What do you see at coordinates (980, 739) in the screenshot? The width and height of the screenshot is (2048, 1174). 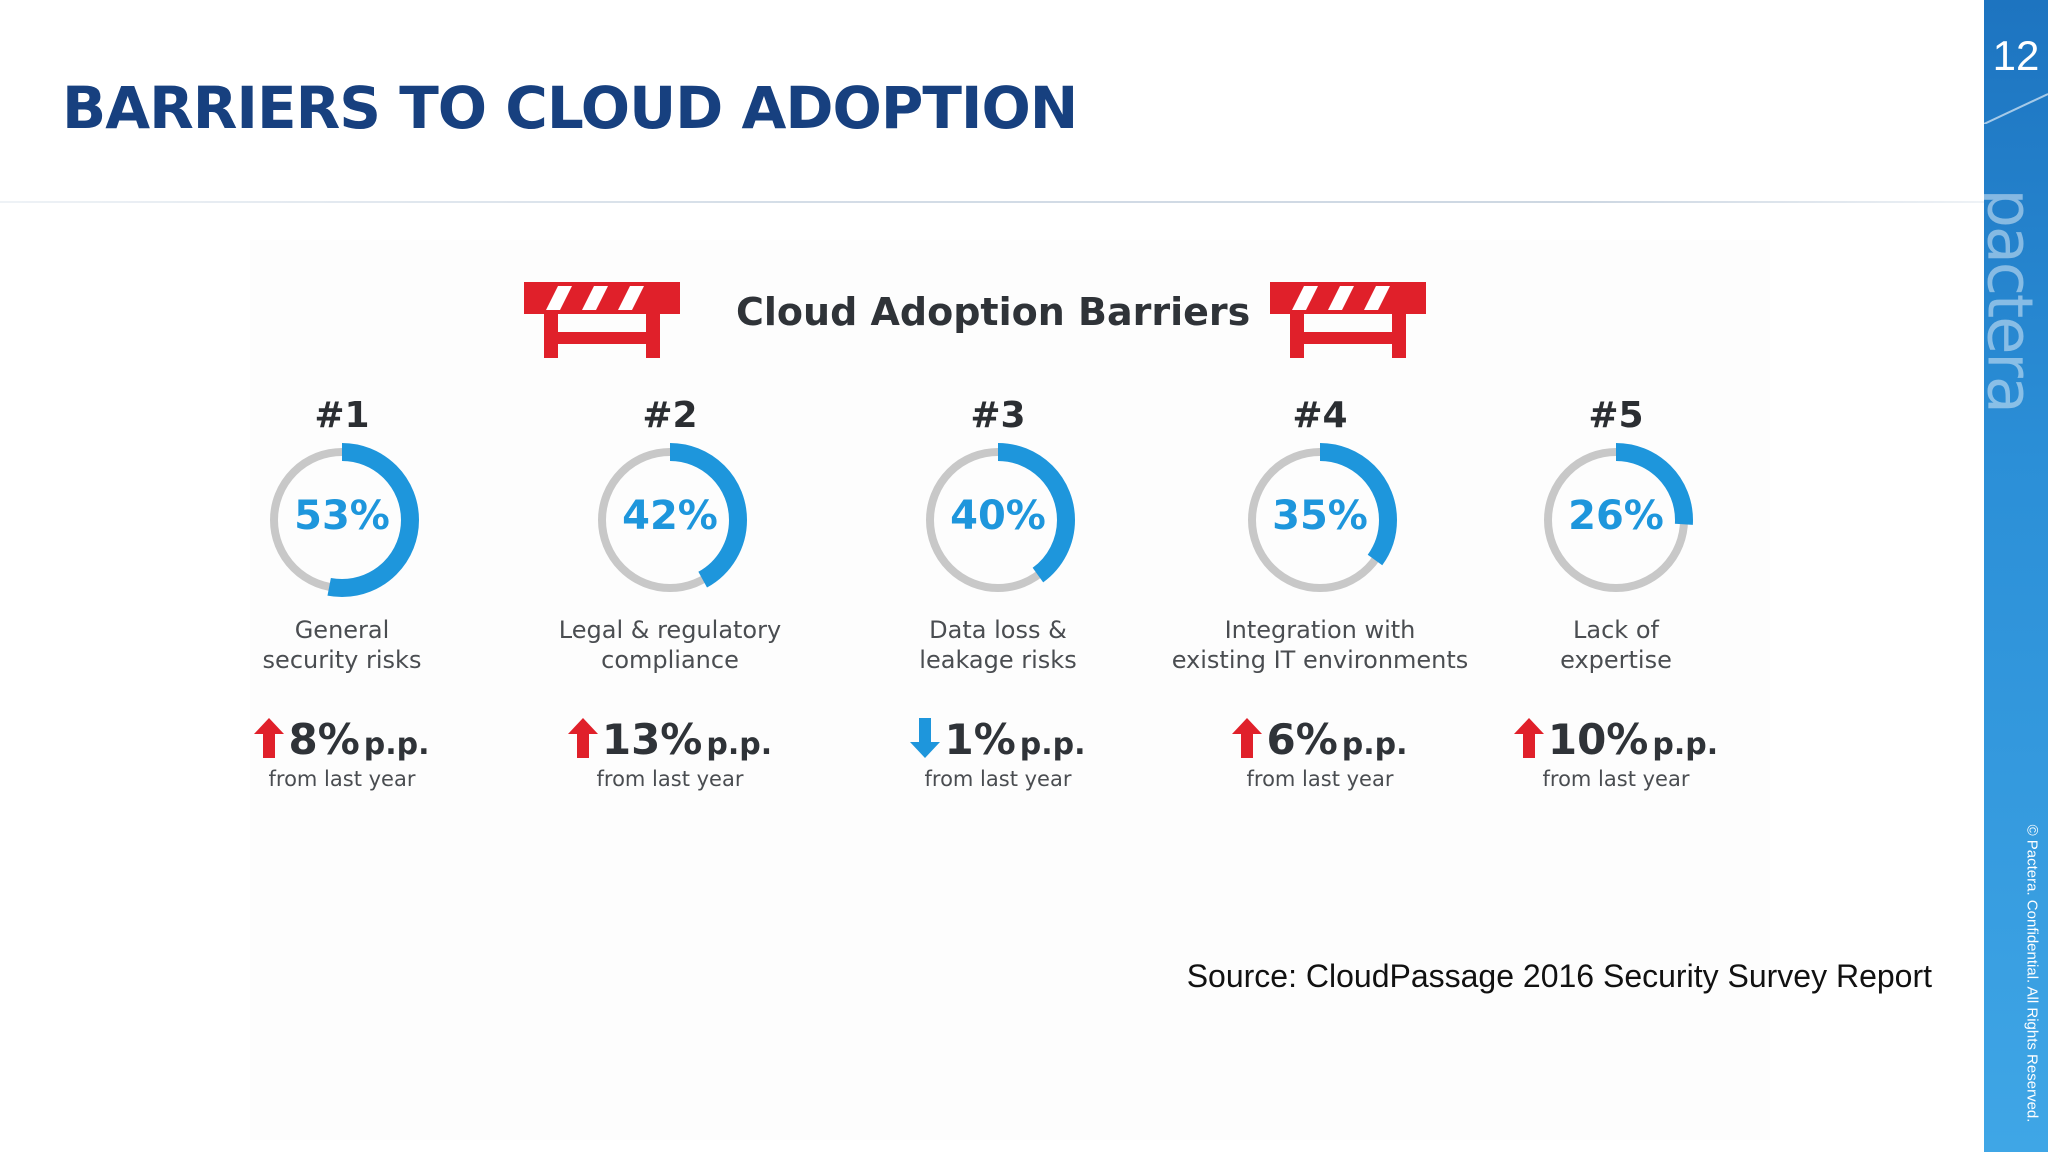 I see `change-value: 1%` at bounding box center [980, 739].